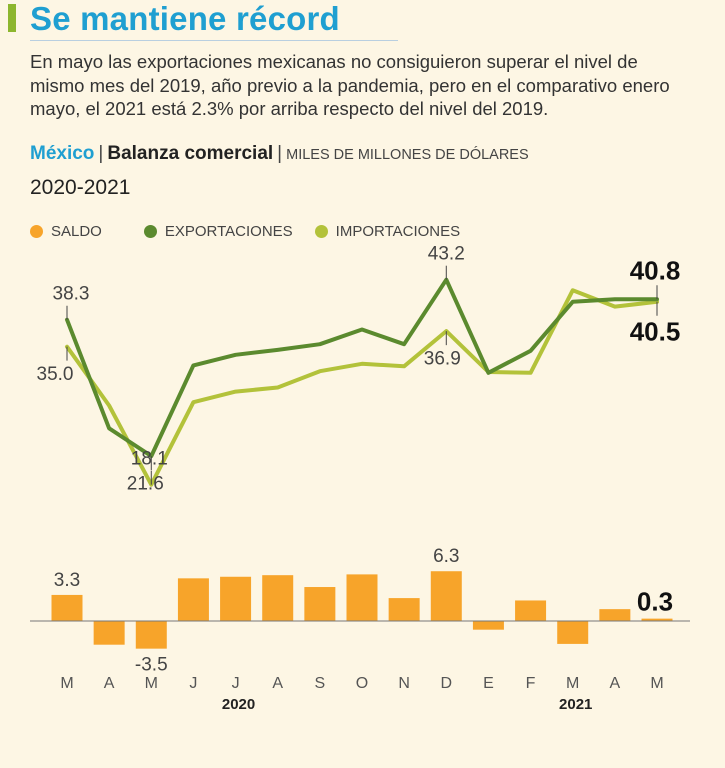 This screenshot has height=768, width=725. Describe the element at coordinates (404, 683) in the screenshot. I see `x-tick-label: N` at that location.